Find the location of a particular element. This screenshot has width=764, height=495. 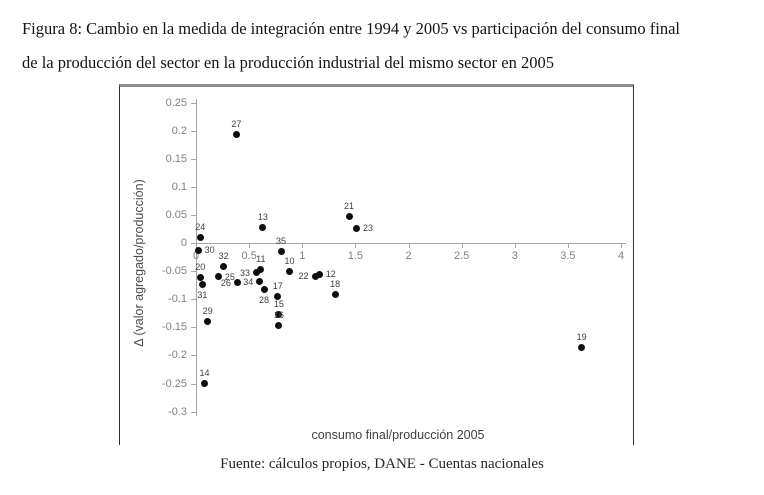

point-label-33: 33 is located at coordinates (245, 272).